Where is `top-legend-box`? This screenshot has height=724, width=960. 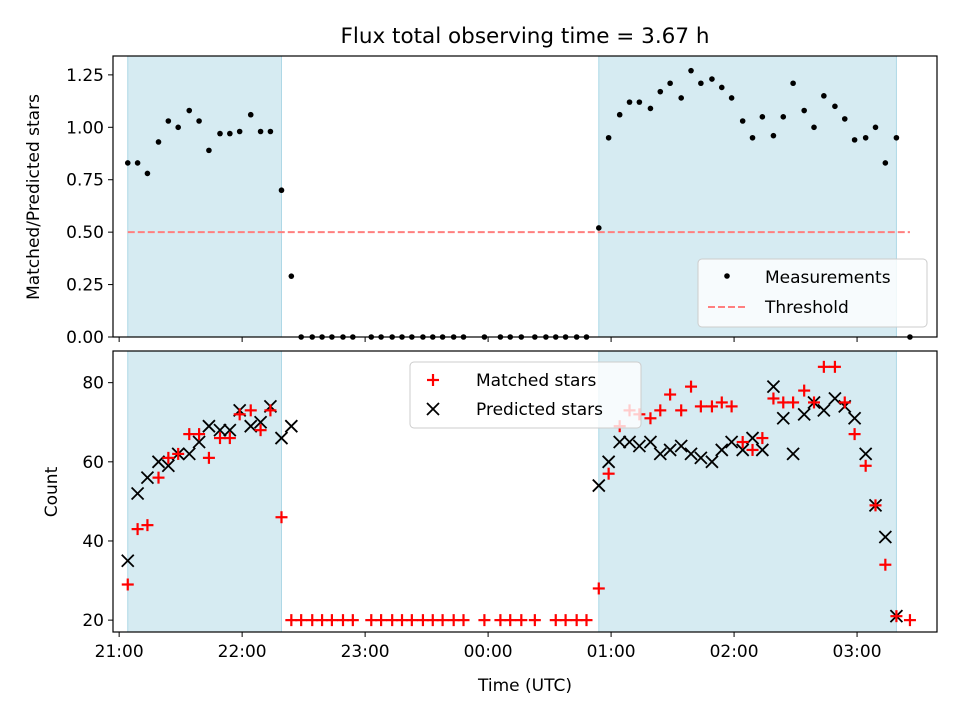 top-legend-box is located at coordinates (812, 293).